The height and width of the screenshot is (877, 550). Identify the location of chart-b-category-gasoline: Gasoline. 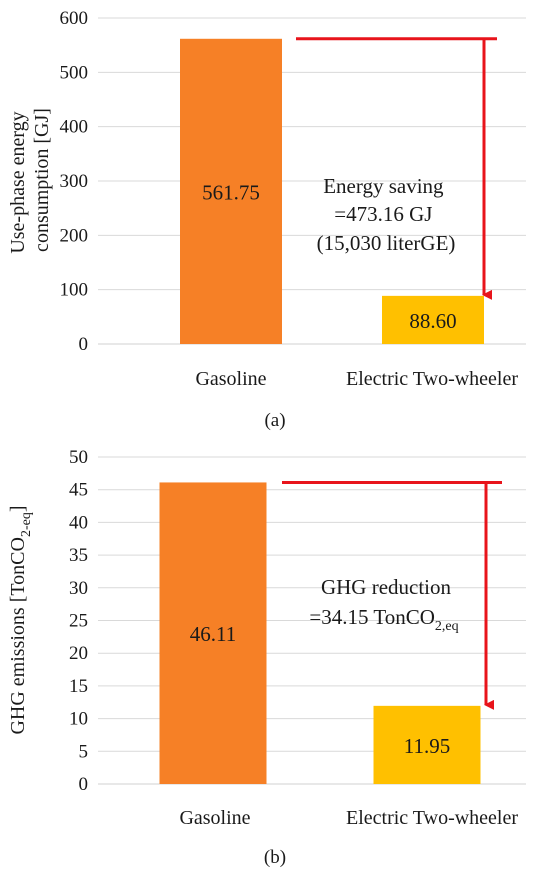
(214, 818).